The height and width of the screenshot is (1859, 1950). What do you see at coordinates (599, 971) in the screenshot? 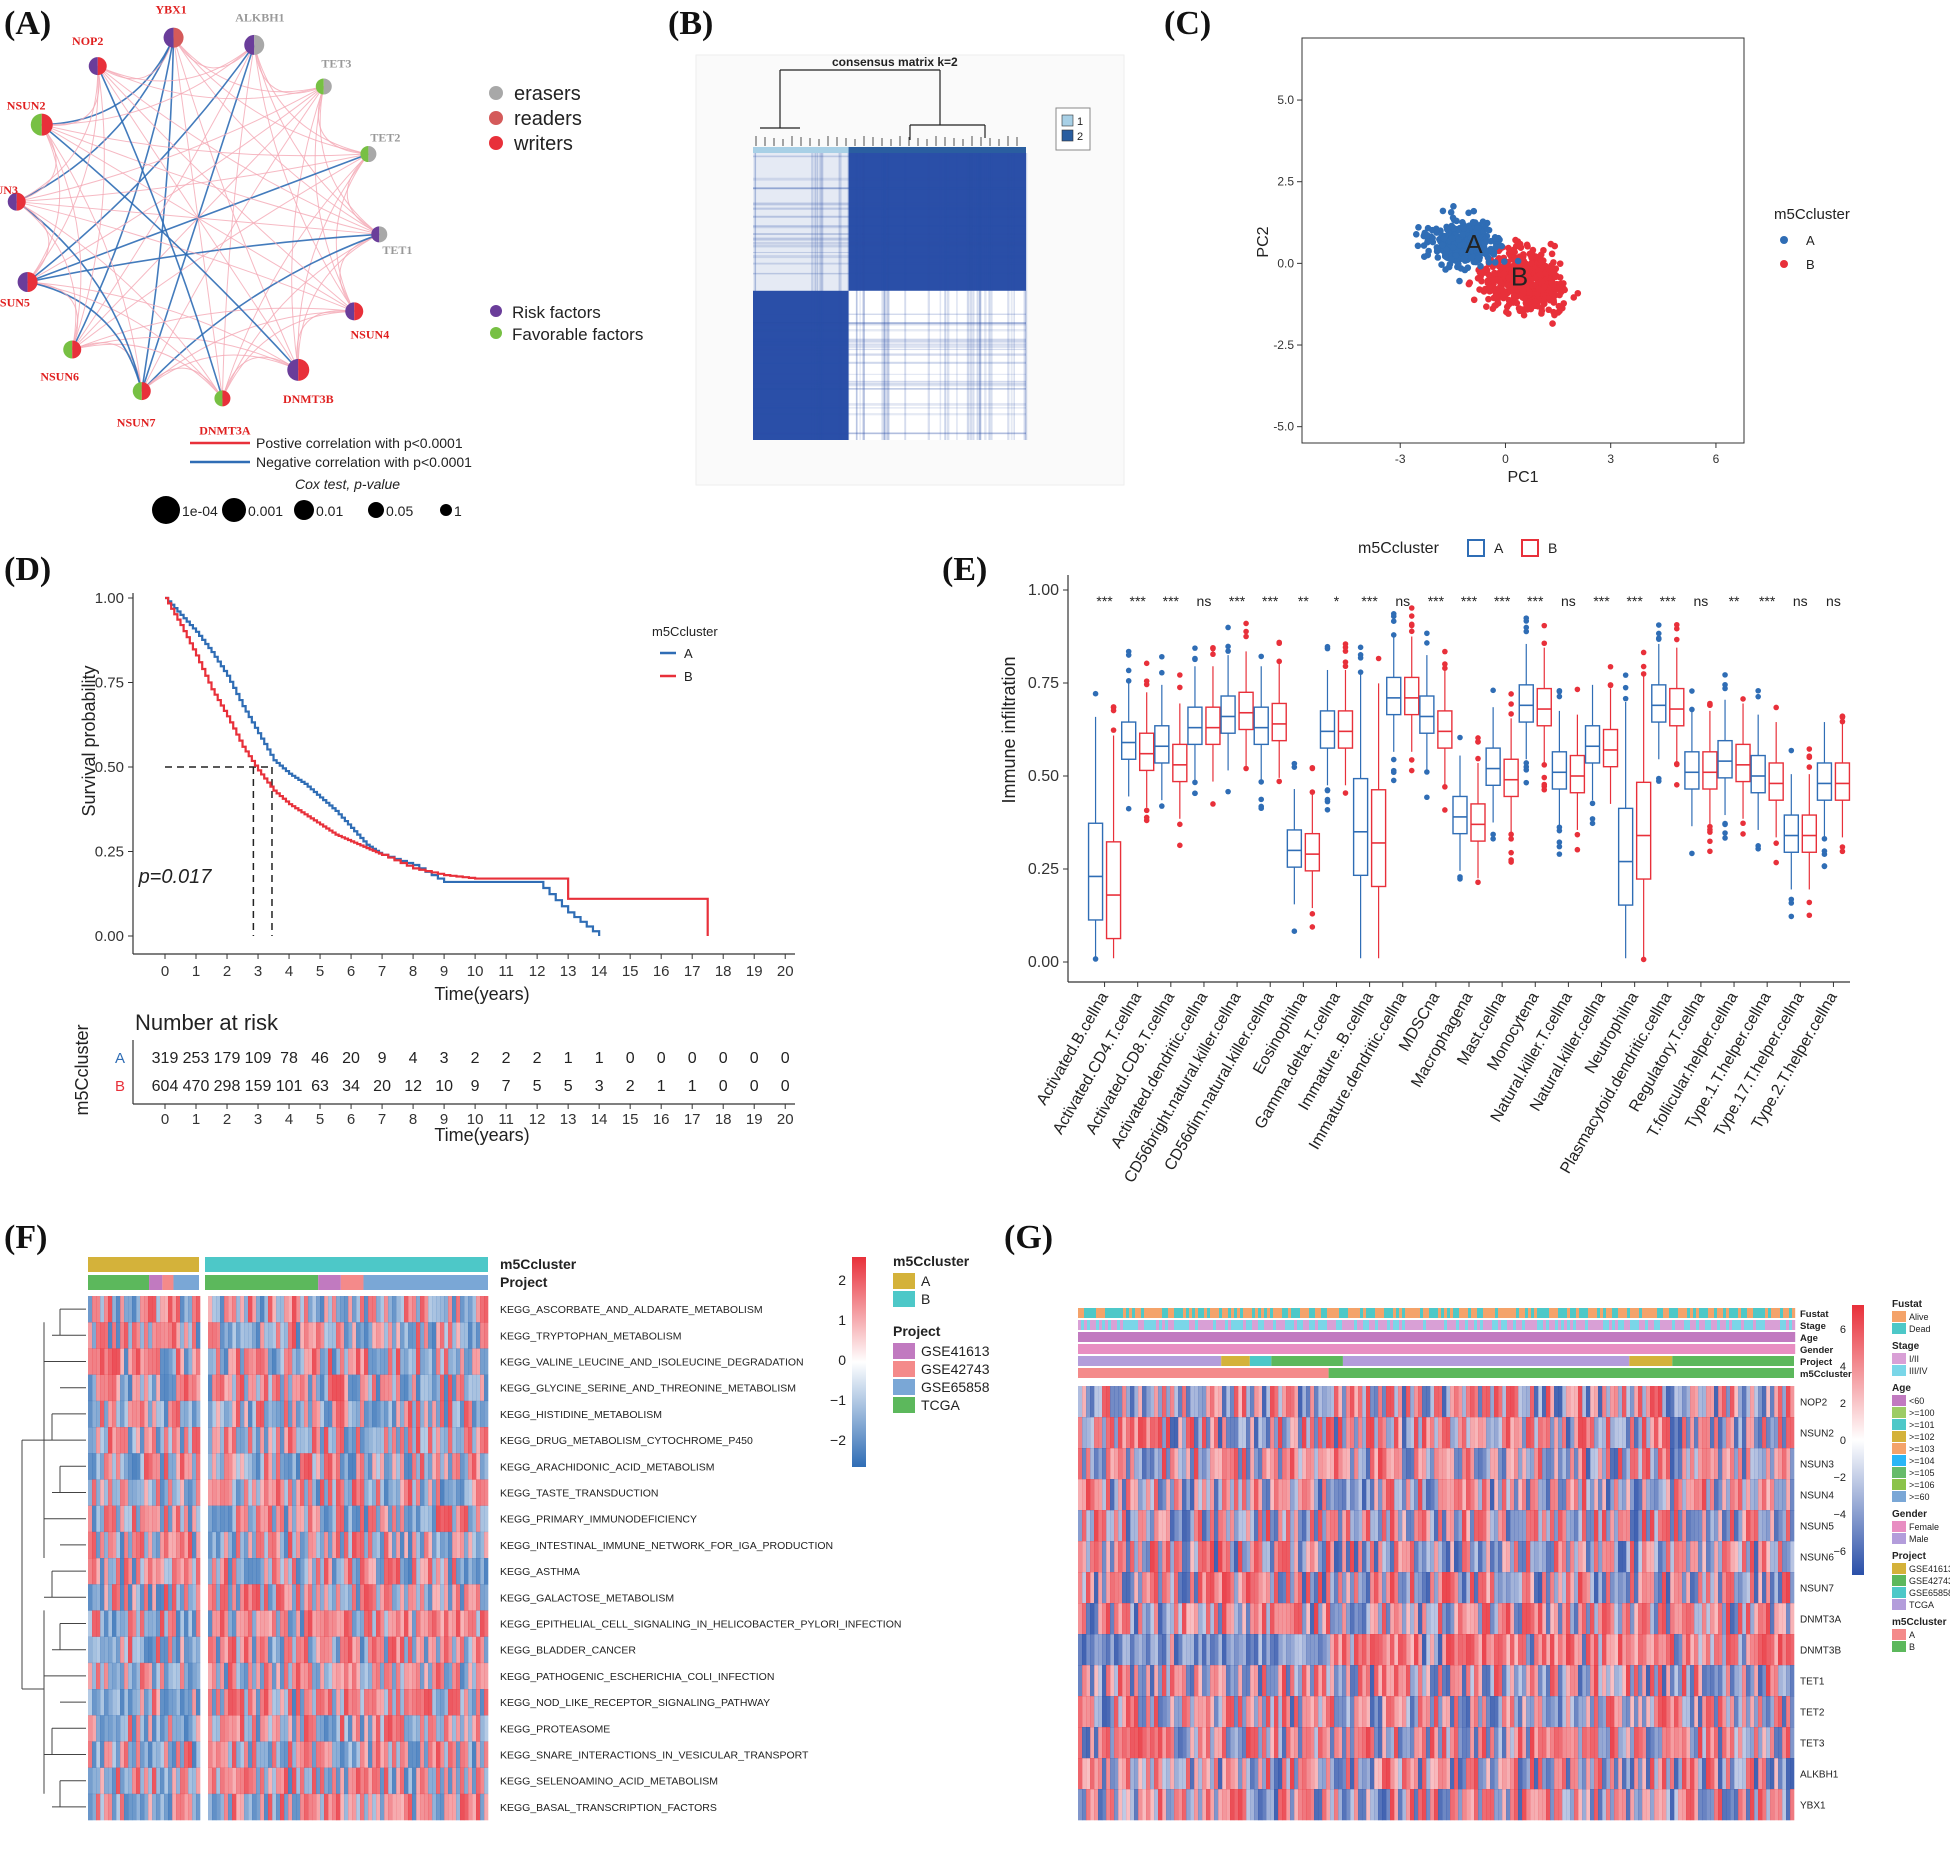
I see `km-xtick-label: 14` at bounding box center [599, 971].